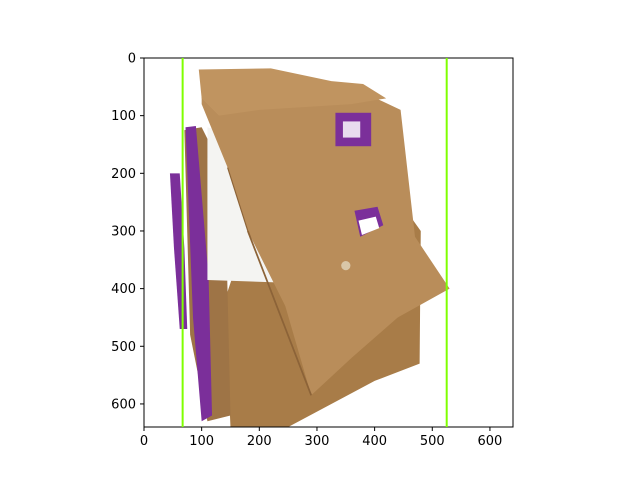  Describe the element at coordinates (259, 441) in the screenshot. I see `x-tick-label: 200` at that location.